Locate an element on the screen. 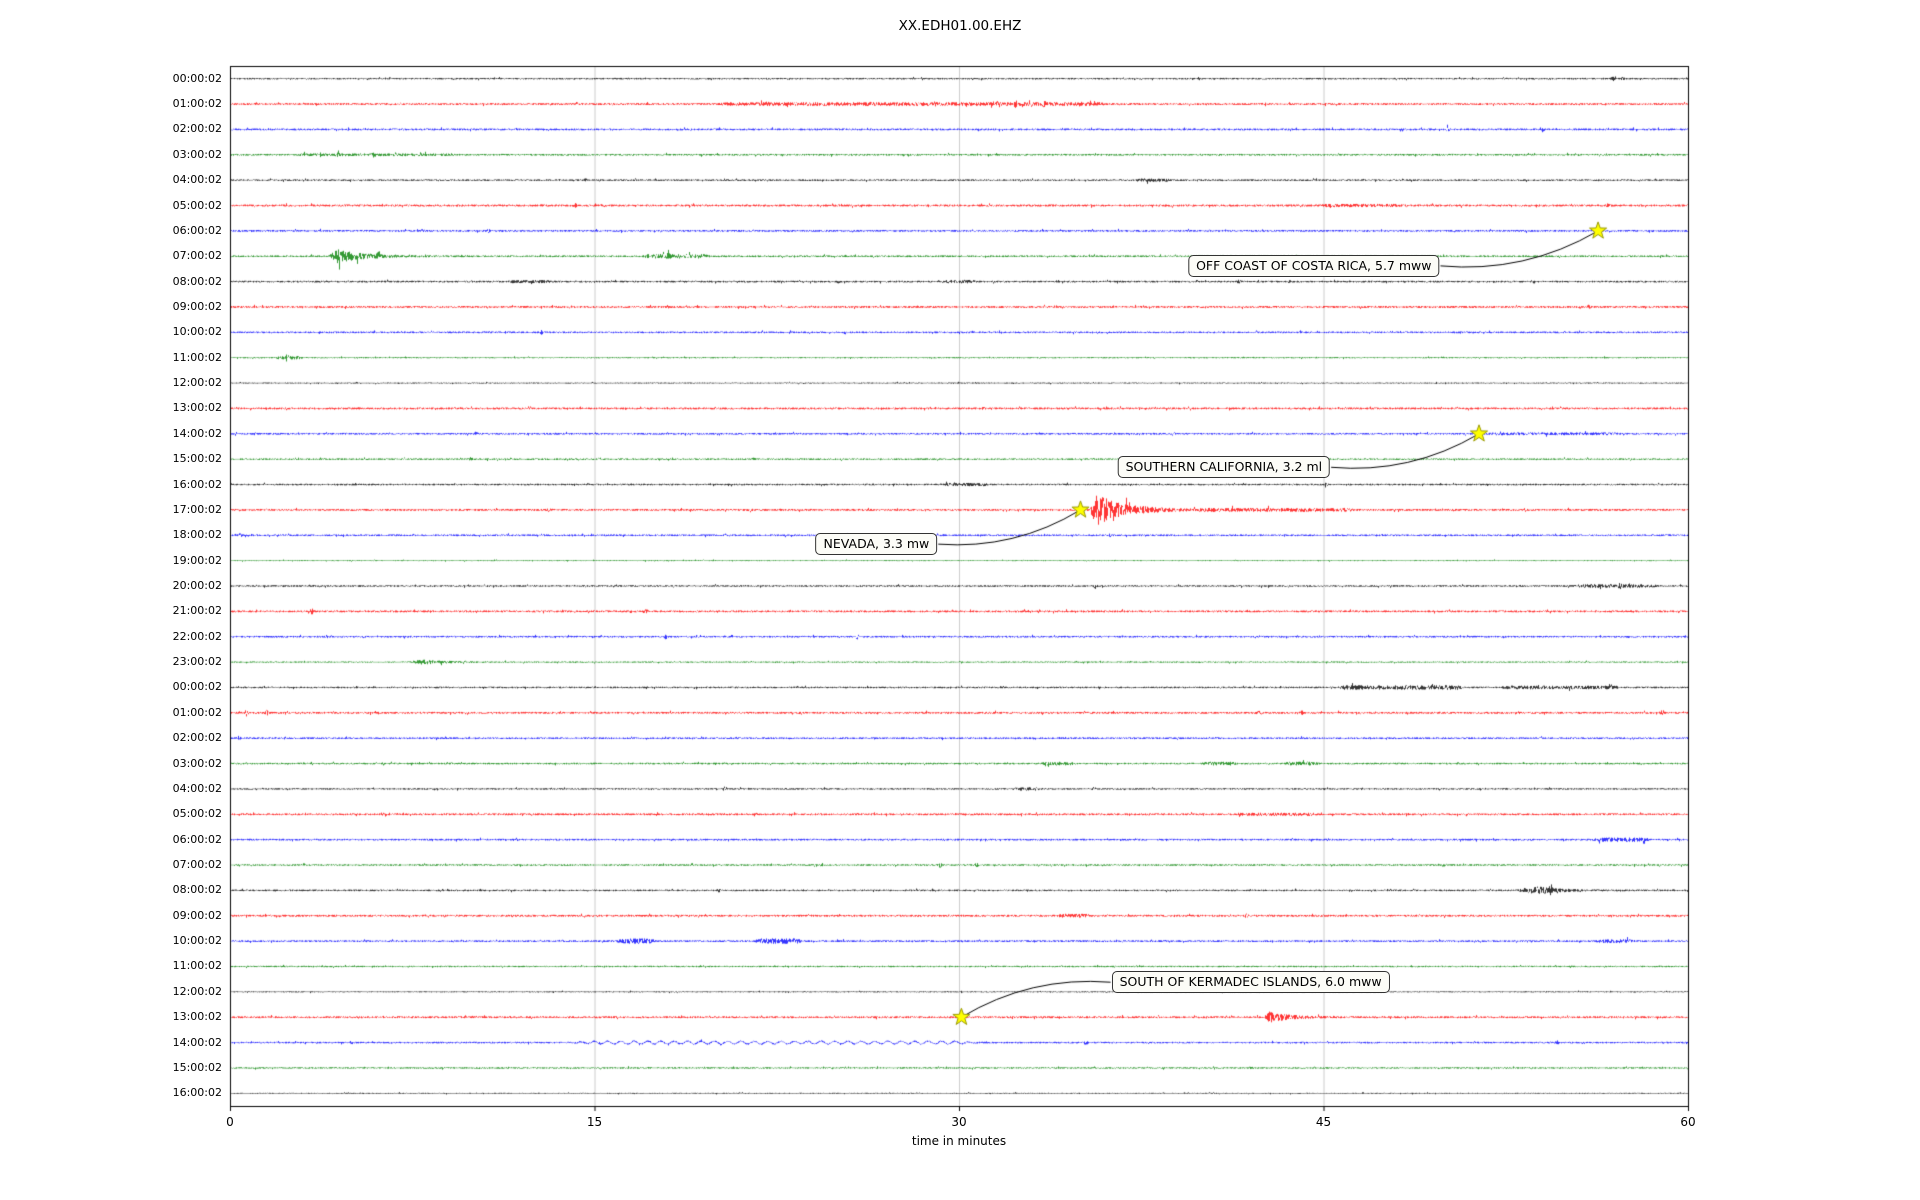  x-tick-label: 60 is located at coordinates (1688, 1122).